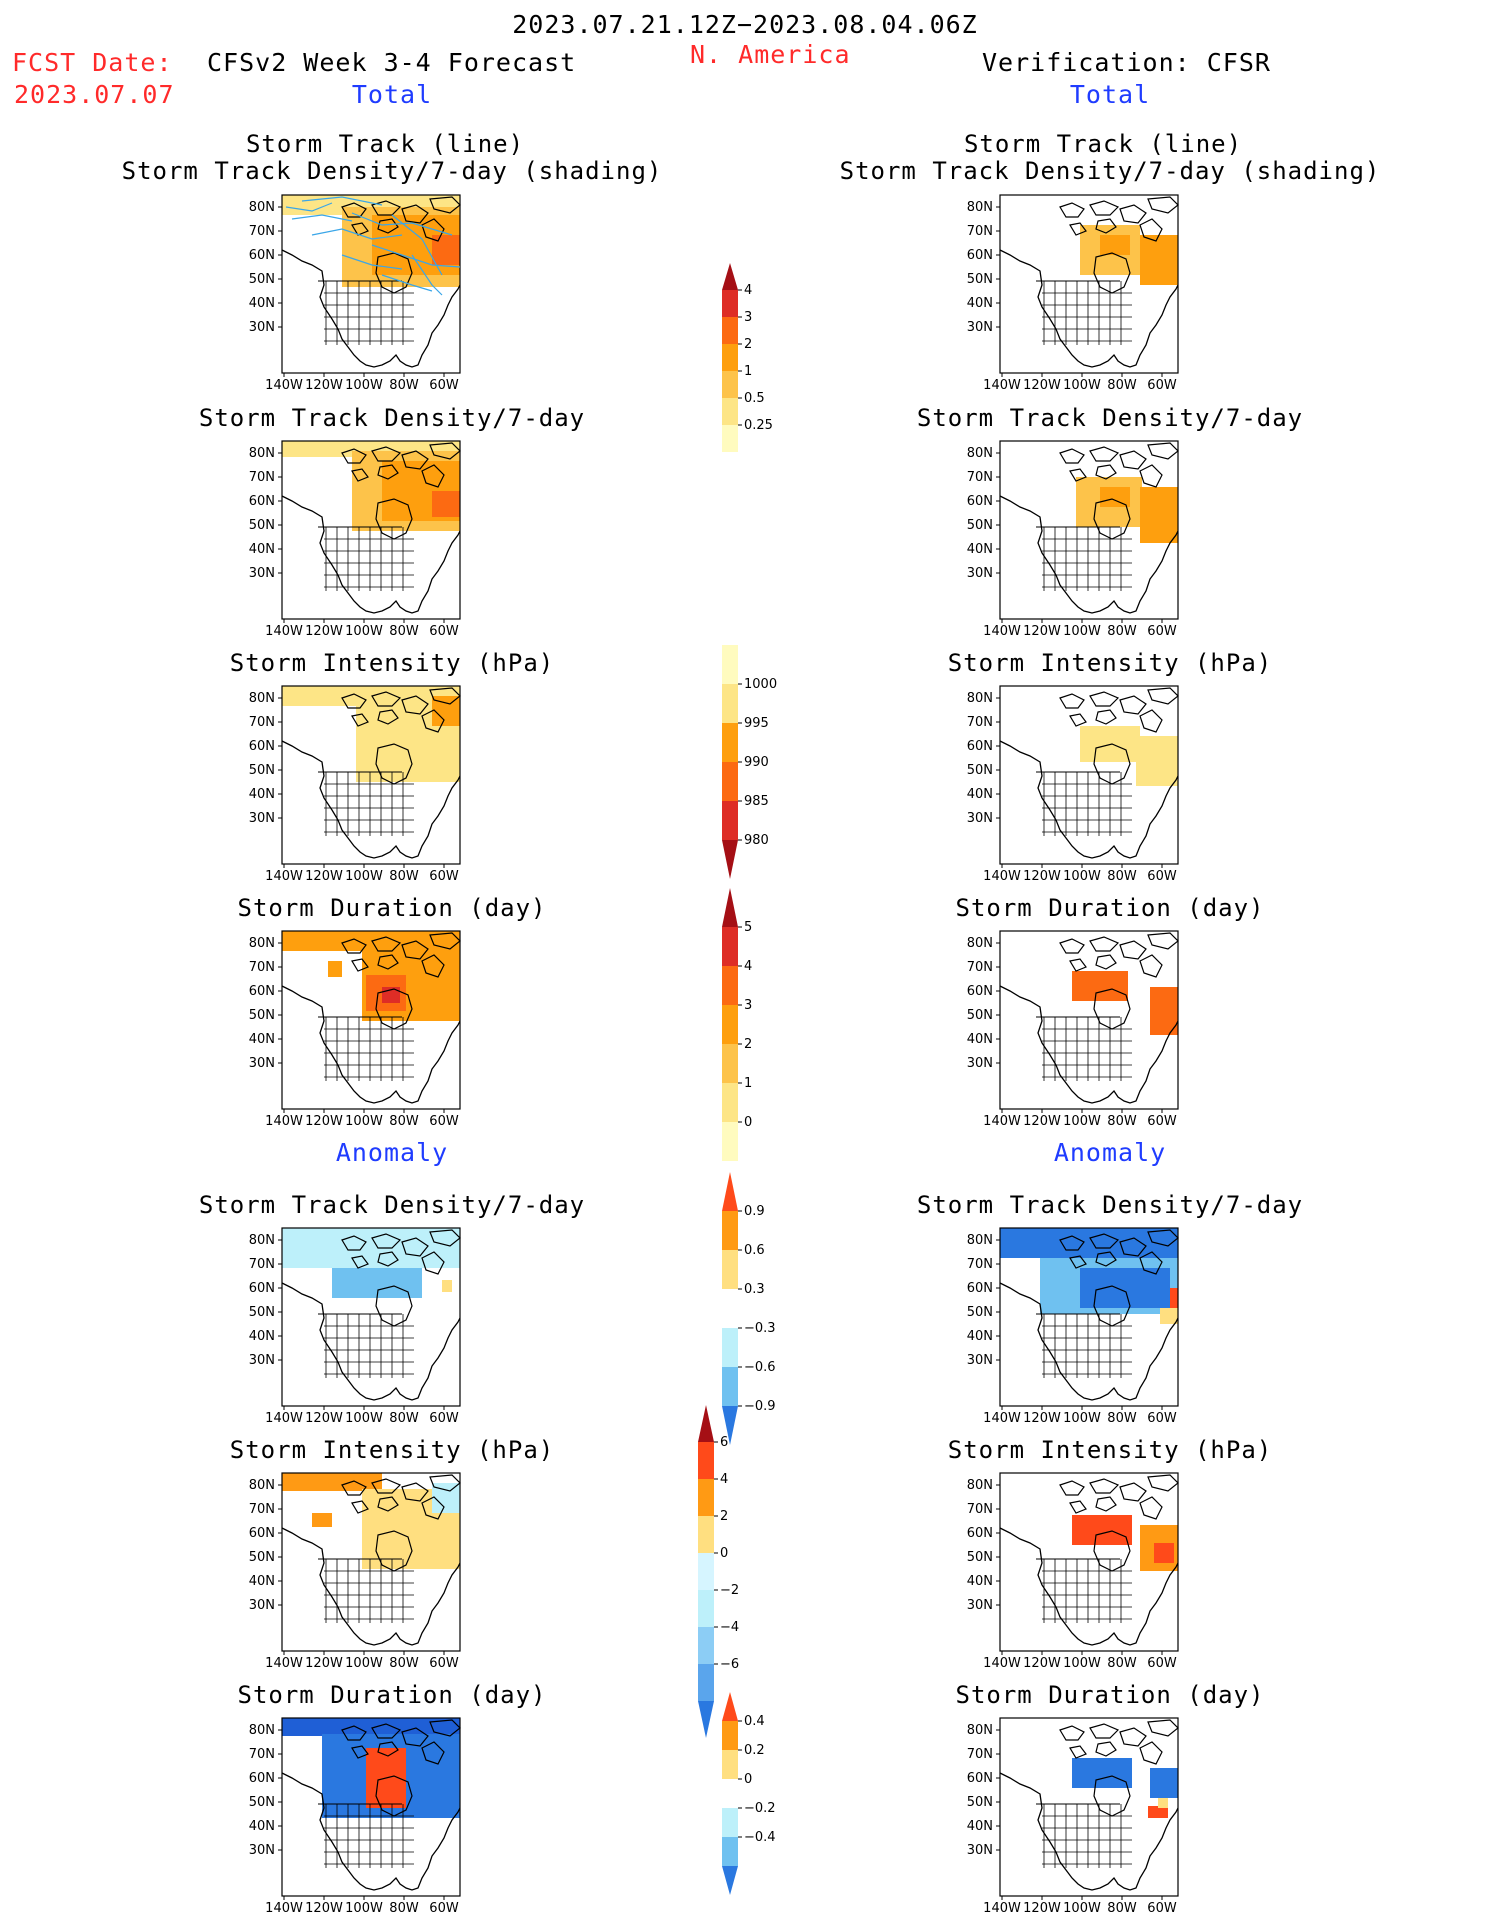 The height and width of the screenshot is (1925, 1487). I want to click on map-density-total-forecast: 80N 70N 60N 50N 40N 30N 140W 120W 100W 80W 60W, so click(376, 542).